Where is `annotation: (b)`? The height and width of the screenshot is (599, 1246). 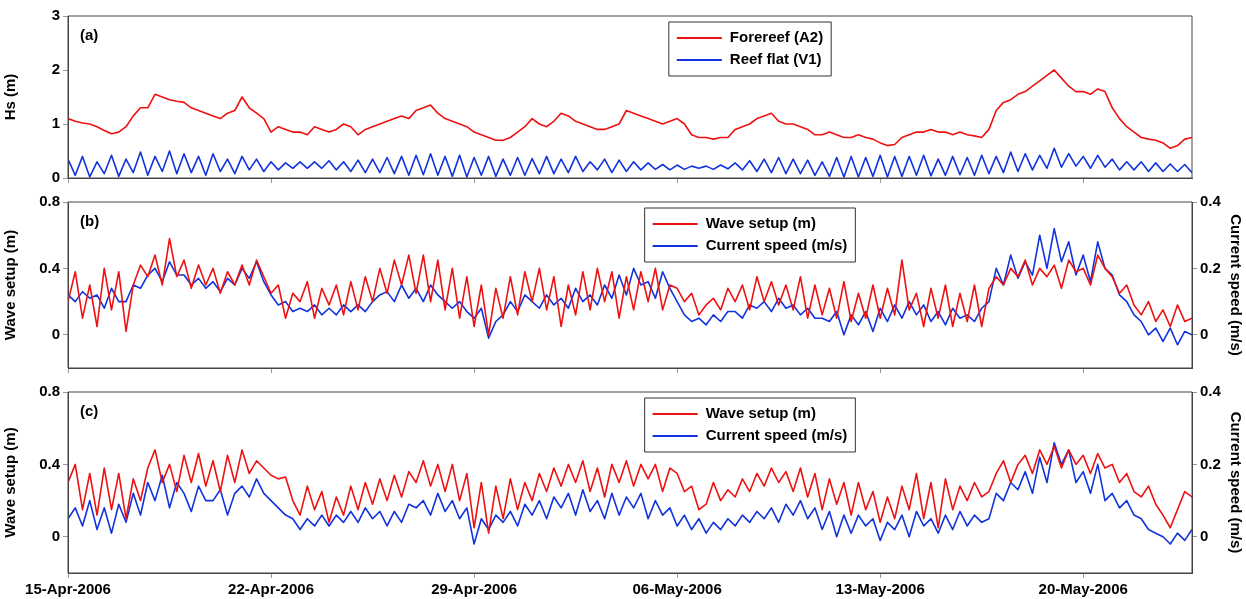 annotation: (b) is located at coordinates (90, 220).